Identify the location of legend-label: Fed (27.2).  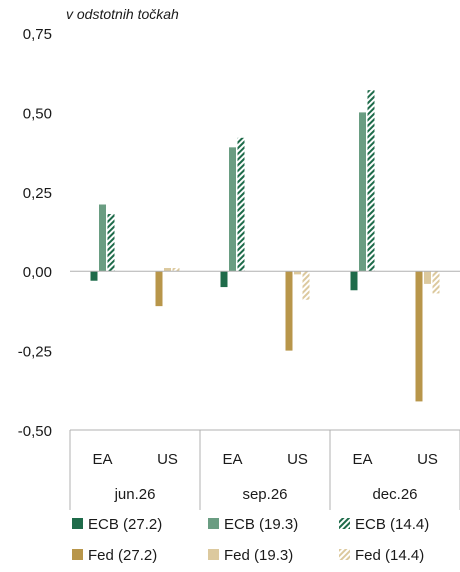
(122, 555).